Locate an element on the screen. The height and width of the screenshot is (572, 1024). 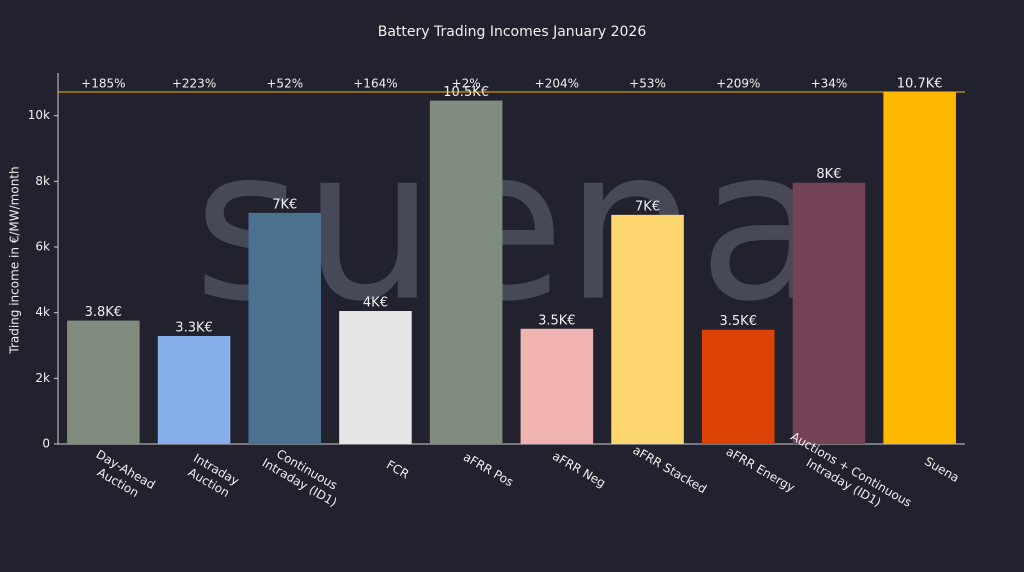
comparison-label: +223% is located at coordinates (194, 84).